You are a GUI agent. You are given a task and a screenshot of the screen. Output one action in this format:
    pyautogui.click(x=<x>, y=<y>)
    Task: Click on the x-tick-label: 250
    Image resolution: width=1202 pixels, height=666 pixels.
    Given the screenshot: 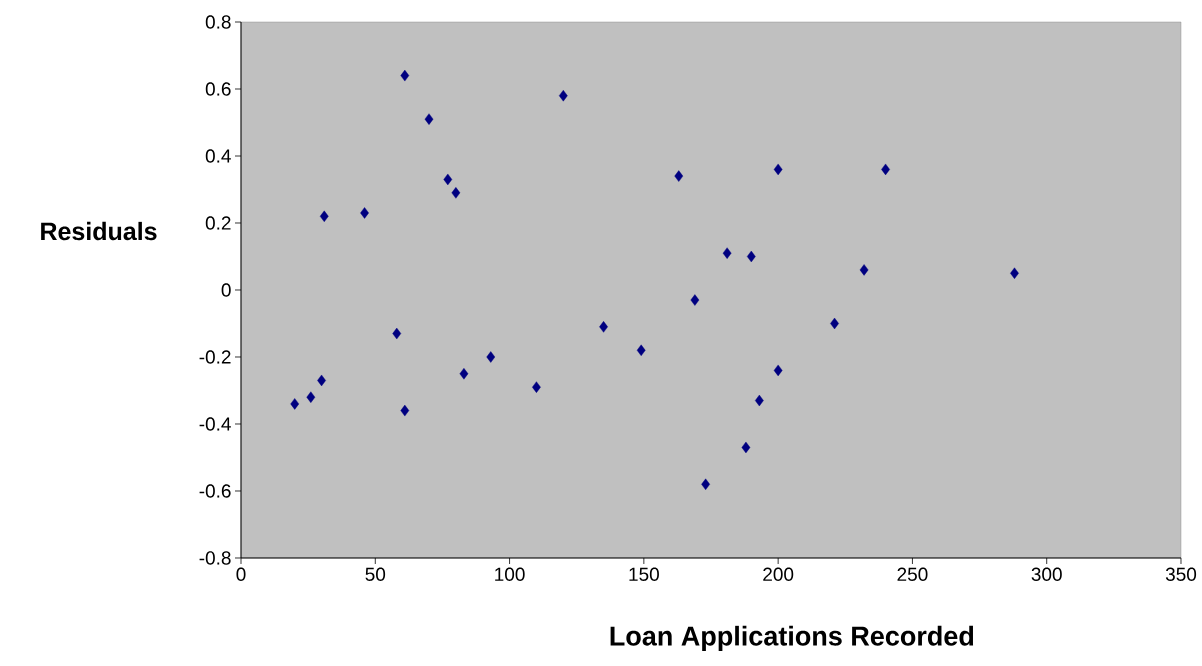 What is the action you would take?
    pyautogui.click(x=912, y=574)
    